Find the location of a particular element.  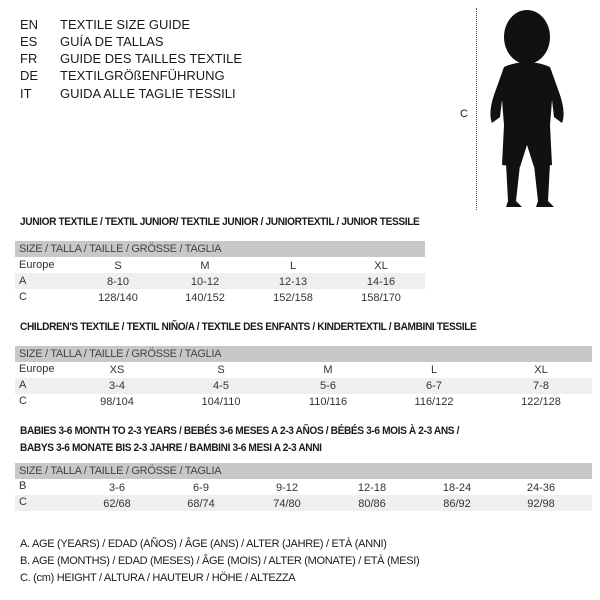

table-cell: 7-8 is located at coordinates (541, 386).